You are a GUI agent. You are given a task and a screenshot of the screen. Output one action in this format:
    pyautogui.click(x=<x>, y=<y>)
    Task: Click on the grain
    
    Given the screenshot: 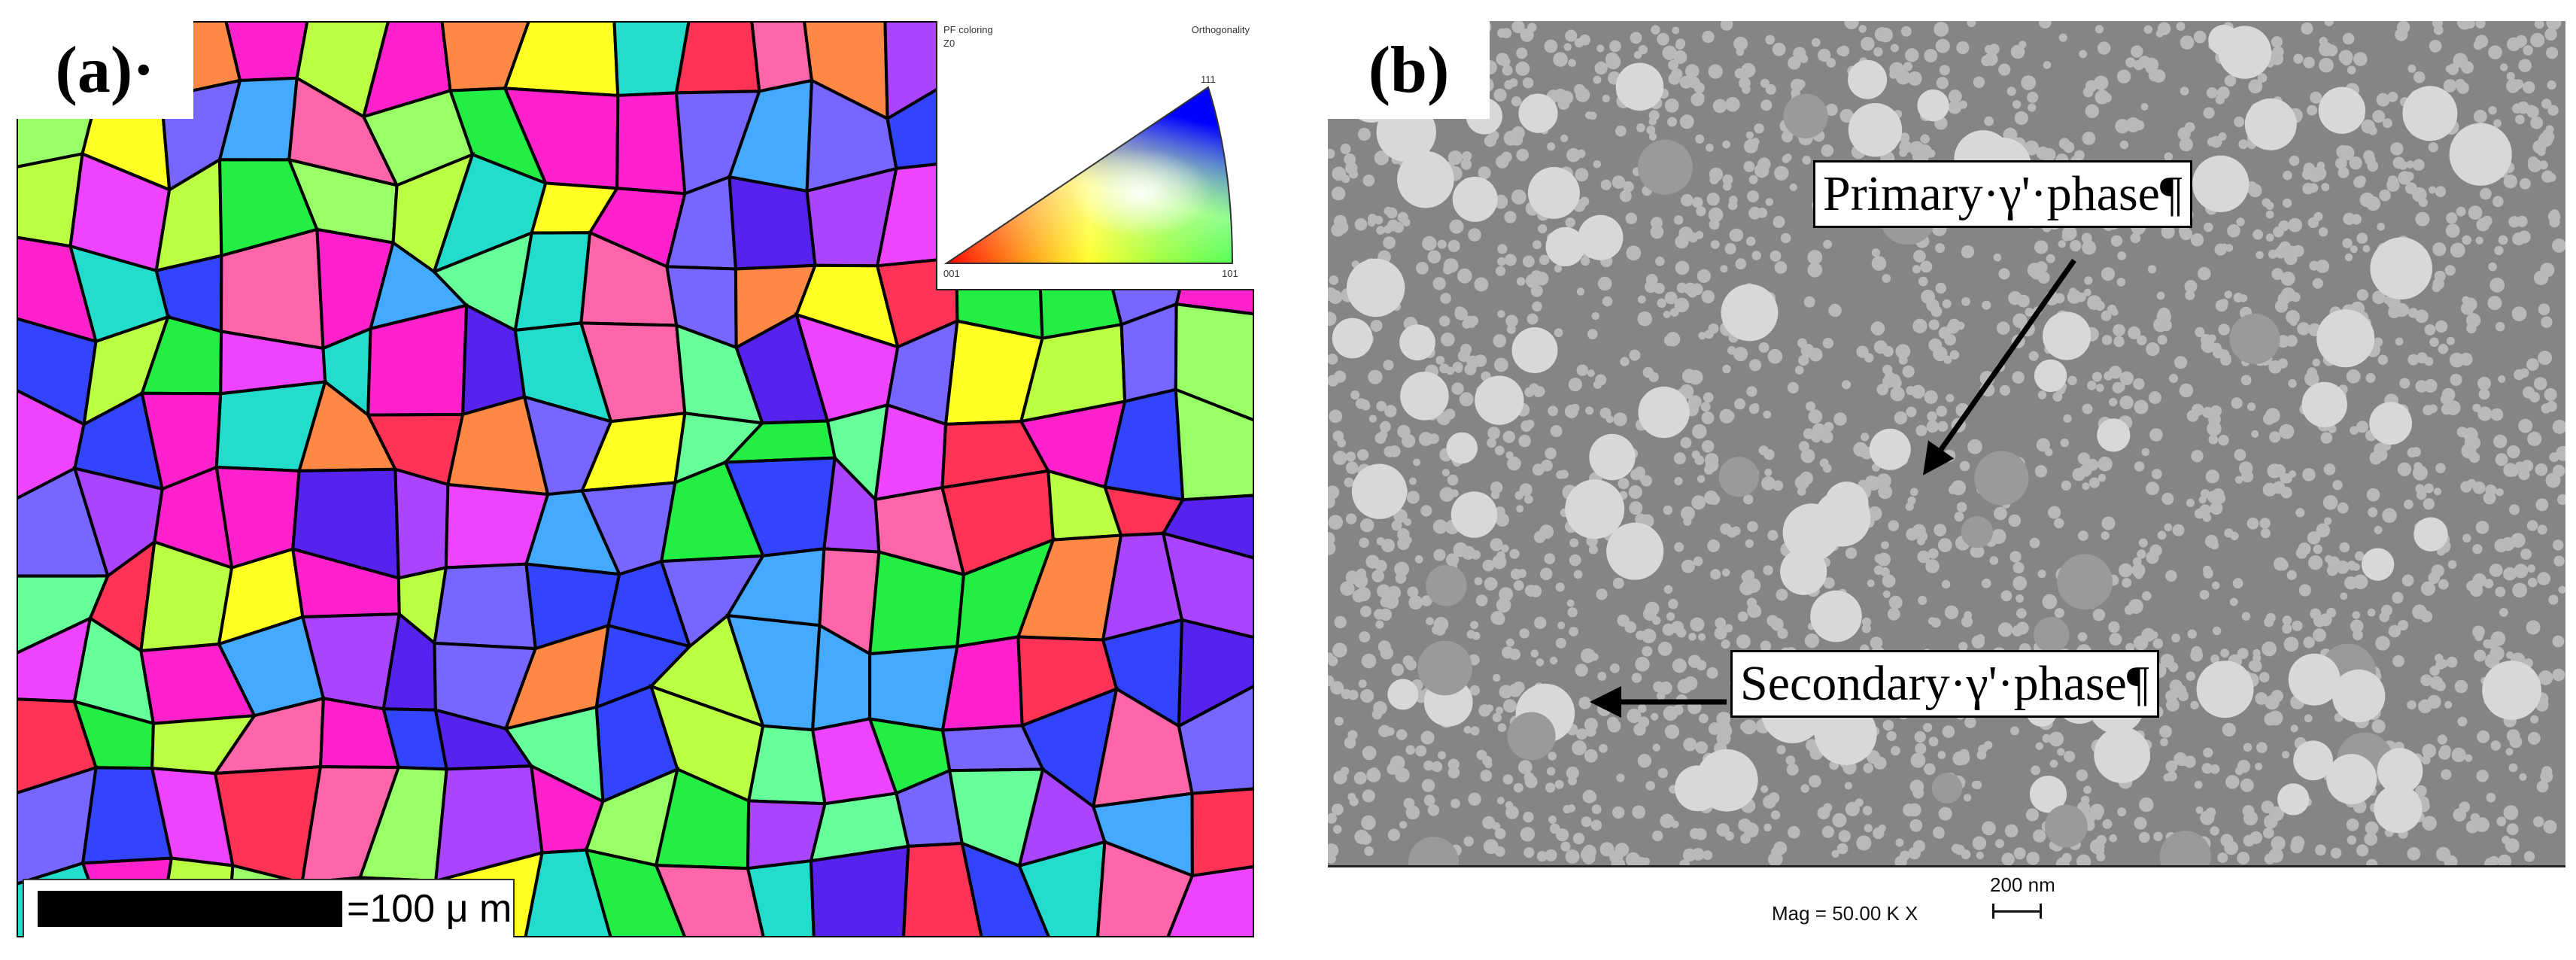 What is the action you would take?
    pyautogui.click(x=781, y=897)
    